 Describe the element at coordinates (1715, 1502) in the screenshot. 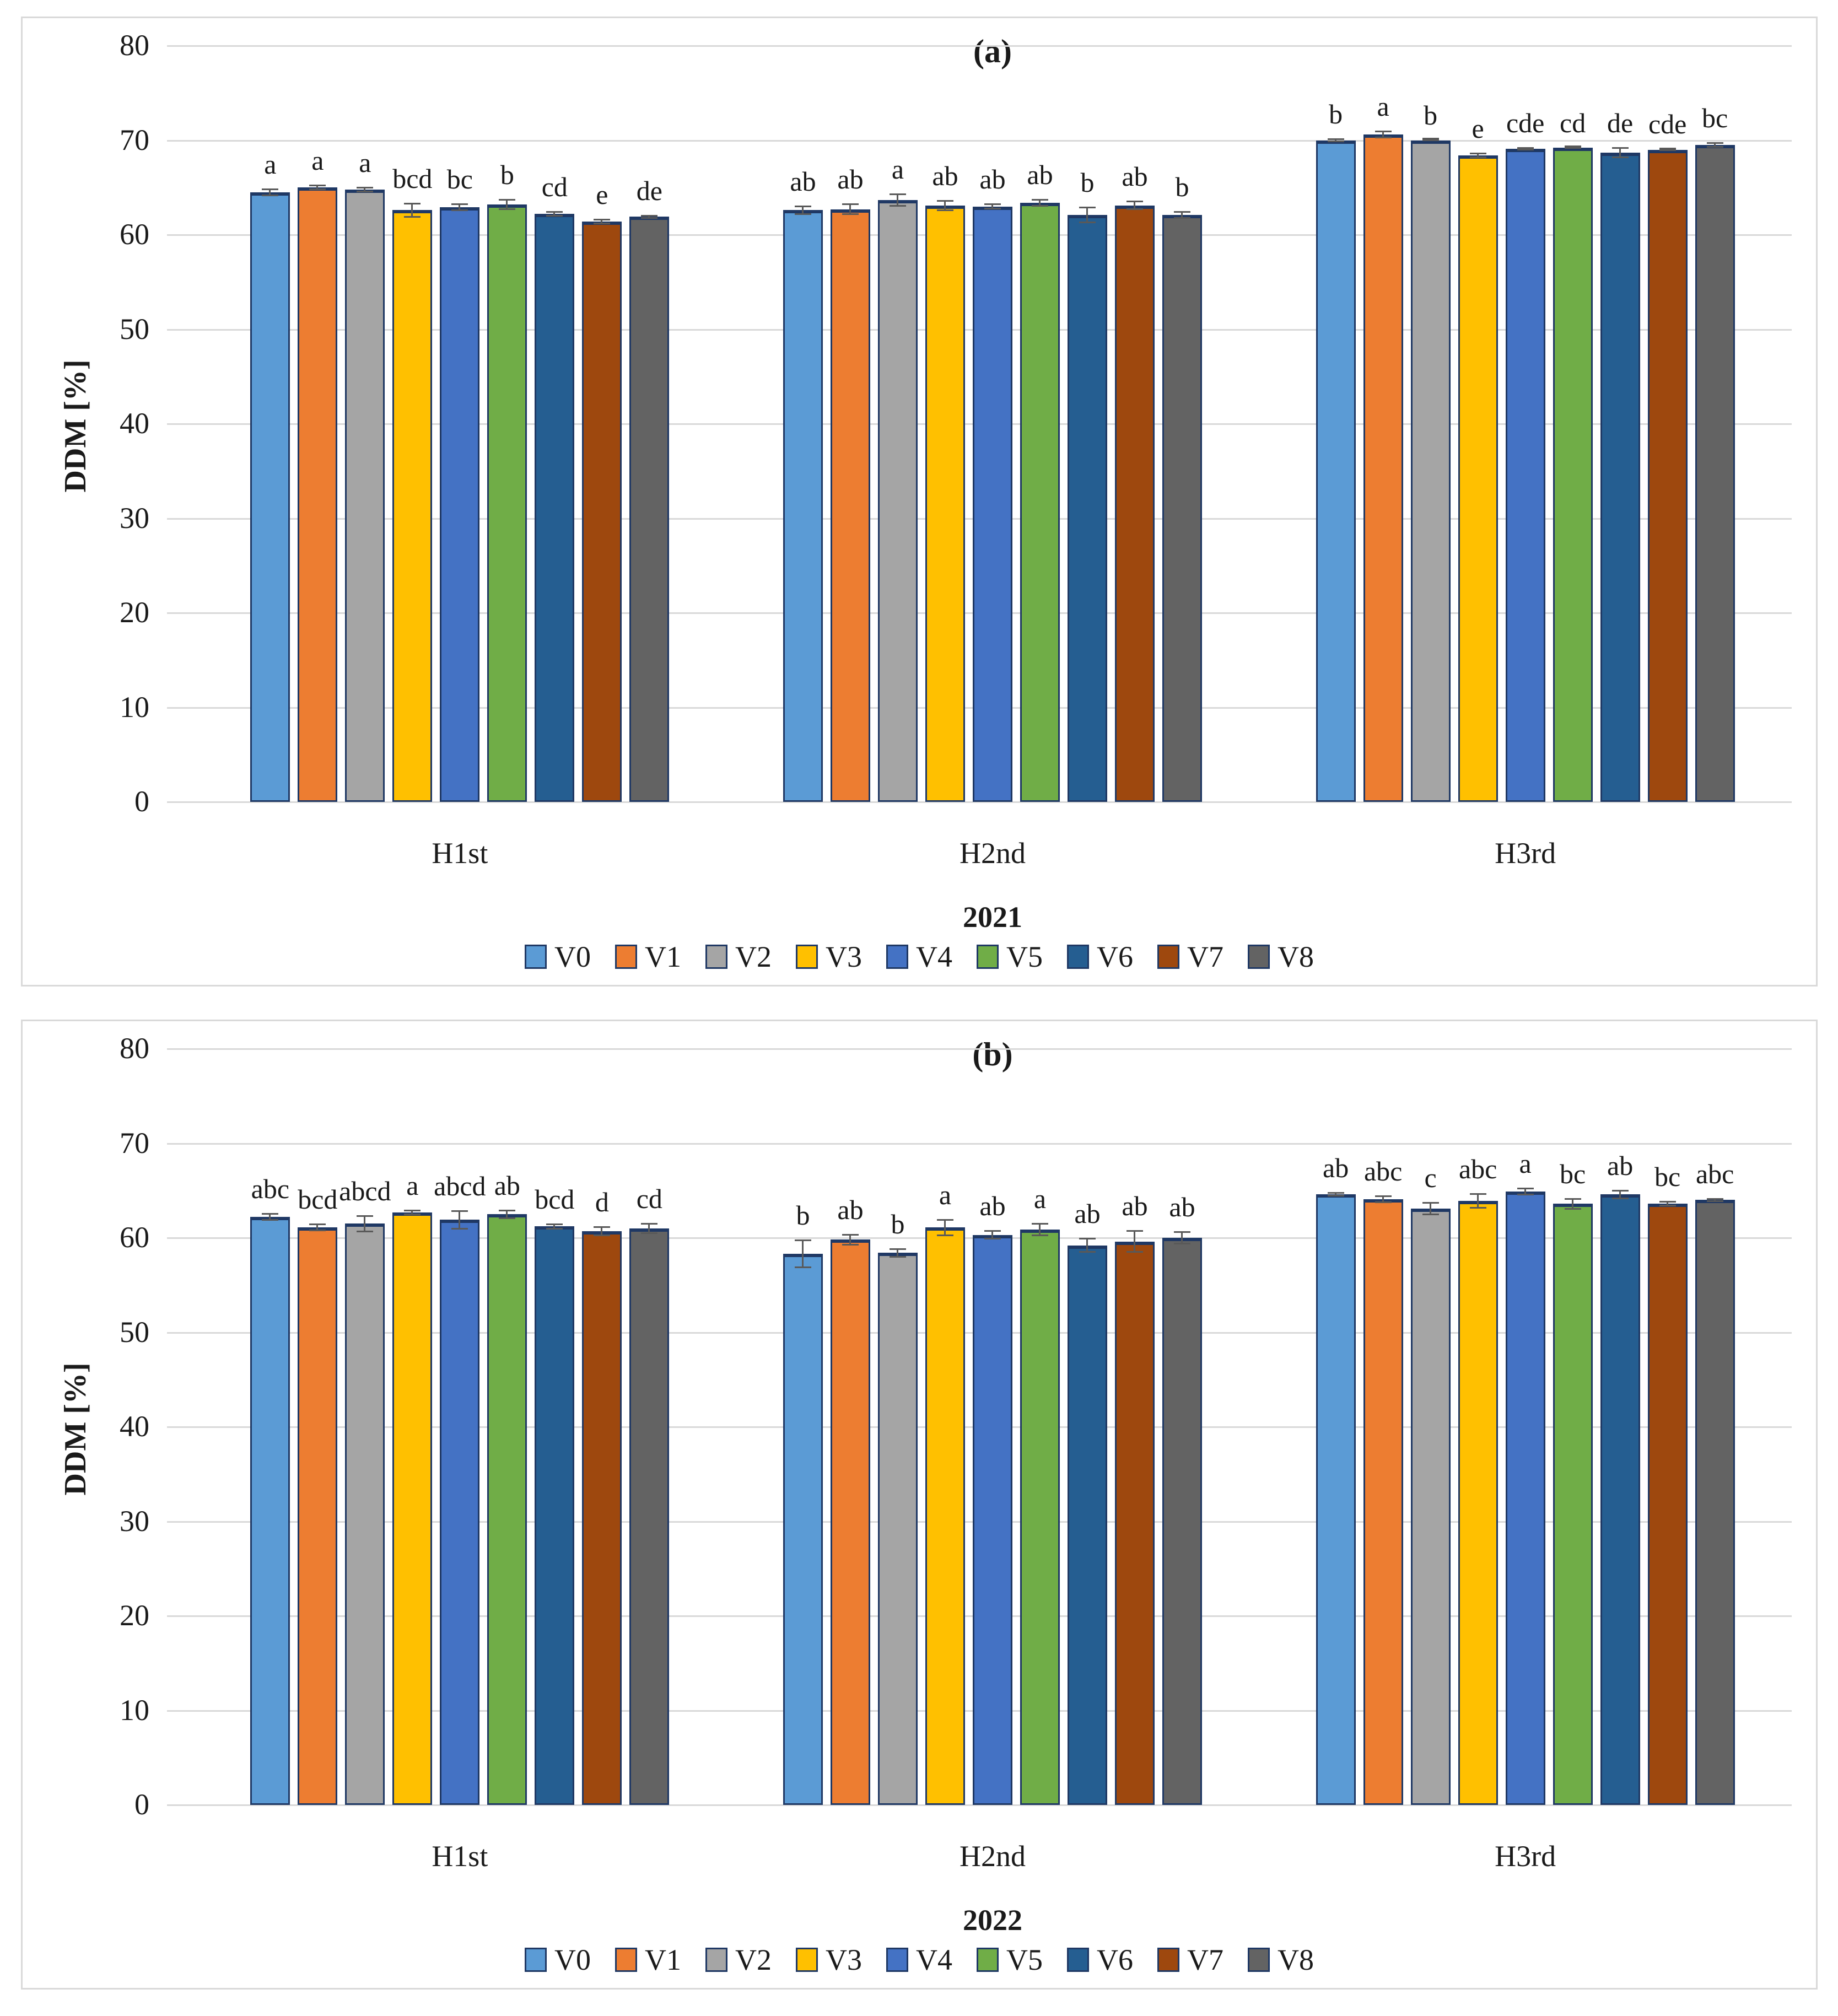

I see `bar-H3rd-V8` at that location.